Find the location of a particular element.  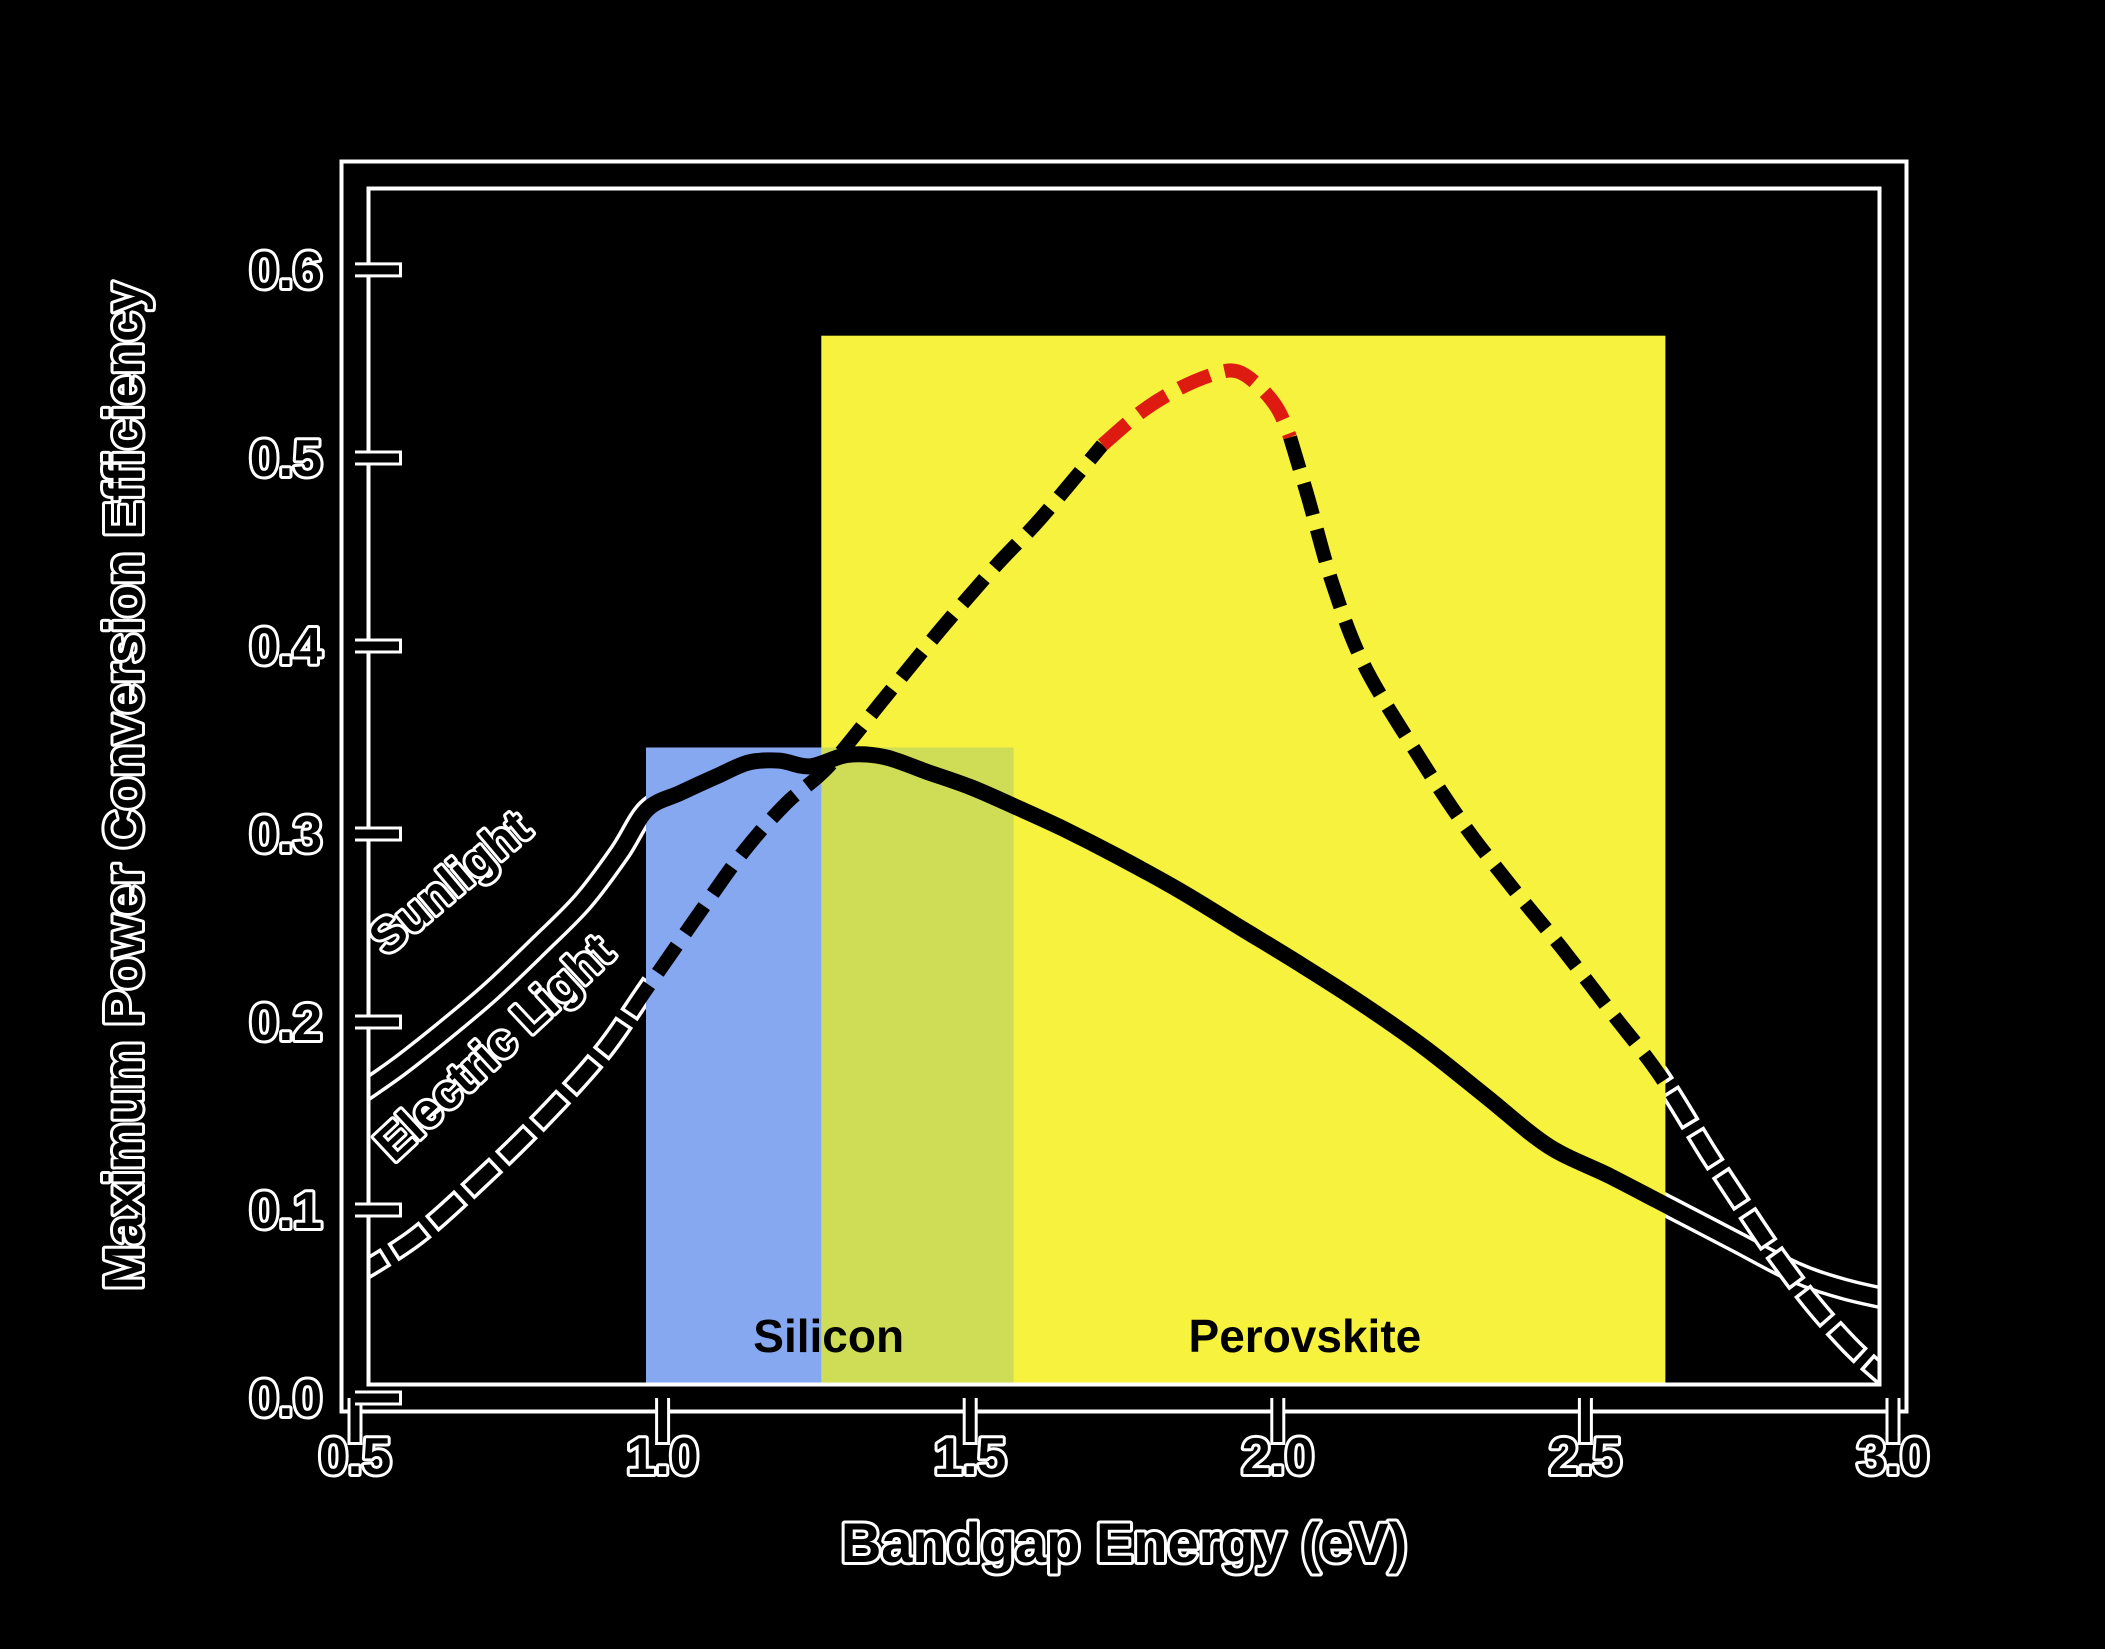

electric-light-curve-highlight is located at coordinates (1197, 407).